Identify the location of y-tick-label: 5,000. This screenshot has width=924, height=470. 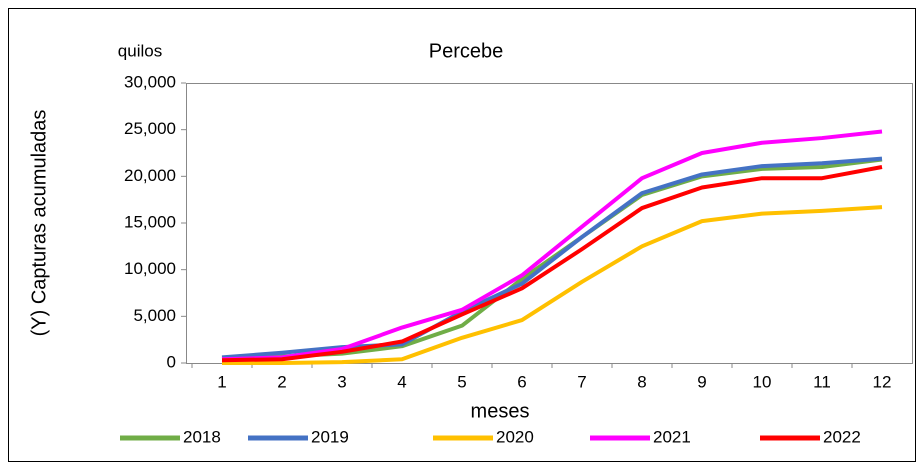
(154, 315).